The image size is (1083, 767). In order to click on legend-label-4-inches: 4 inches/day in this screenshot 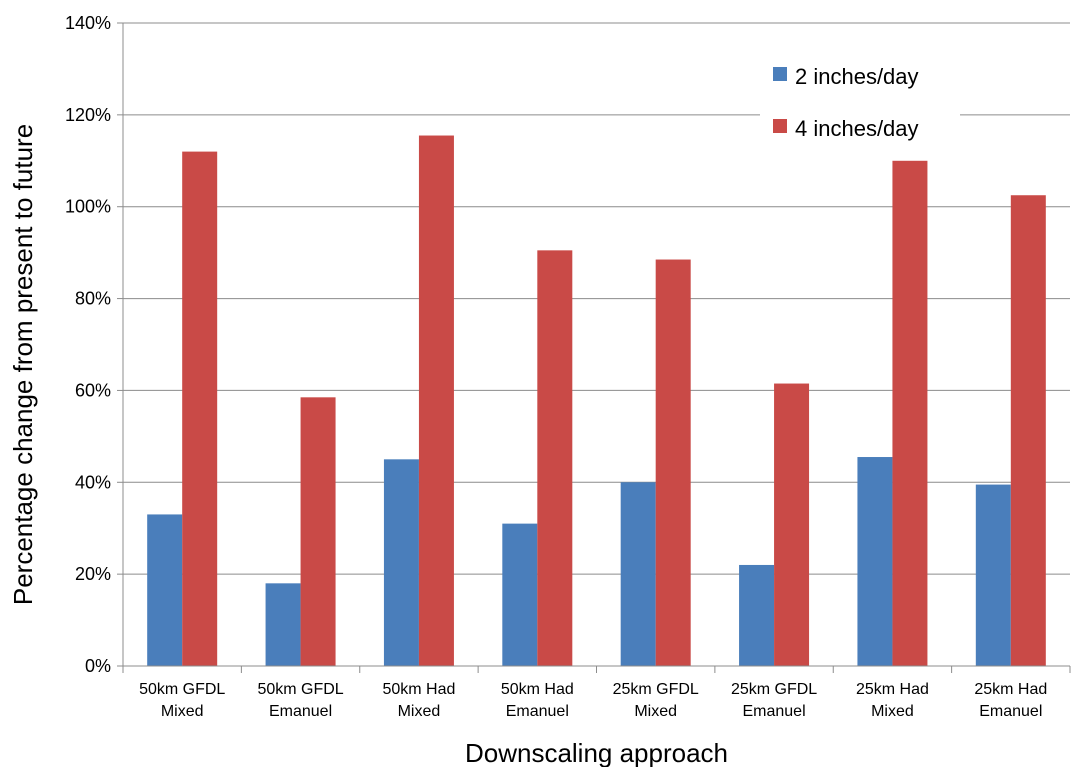, I will do `click(857, 128)`.